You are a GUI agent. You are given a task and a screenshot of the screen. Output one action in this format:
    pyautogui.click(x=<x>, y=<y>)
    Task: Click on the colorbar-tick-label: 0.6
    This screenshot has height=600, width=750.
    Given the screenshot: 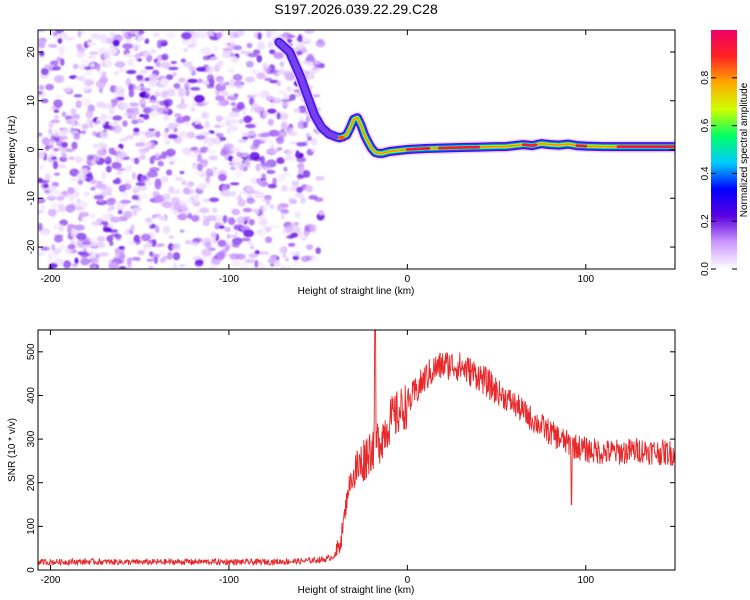 What is the action you would take?
    pyautogui.click(x=705, y=125)
    